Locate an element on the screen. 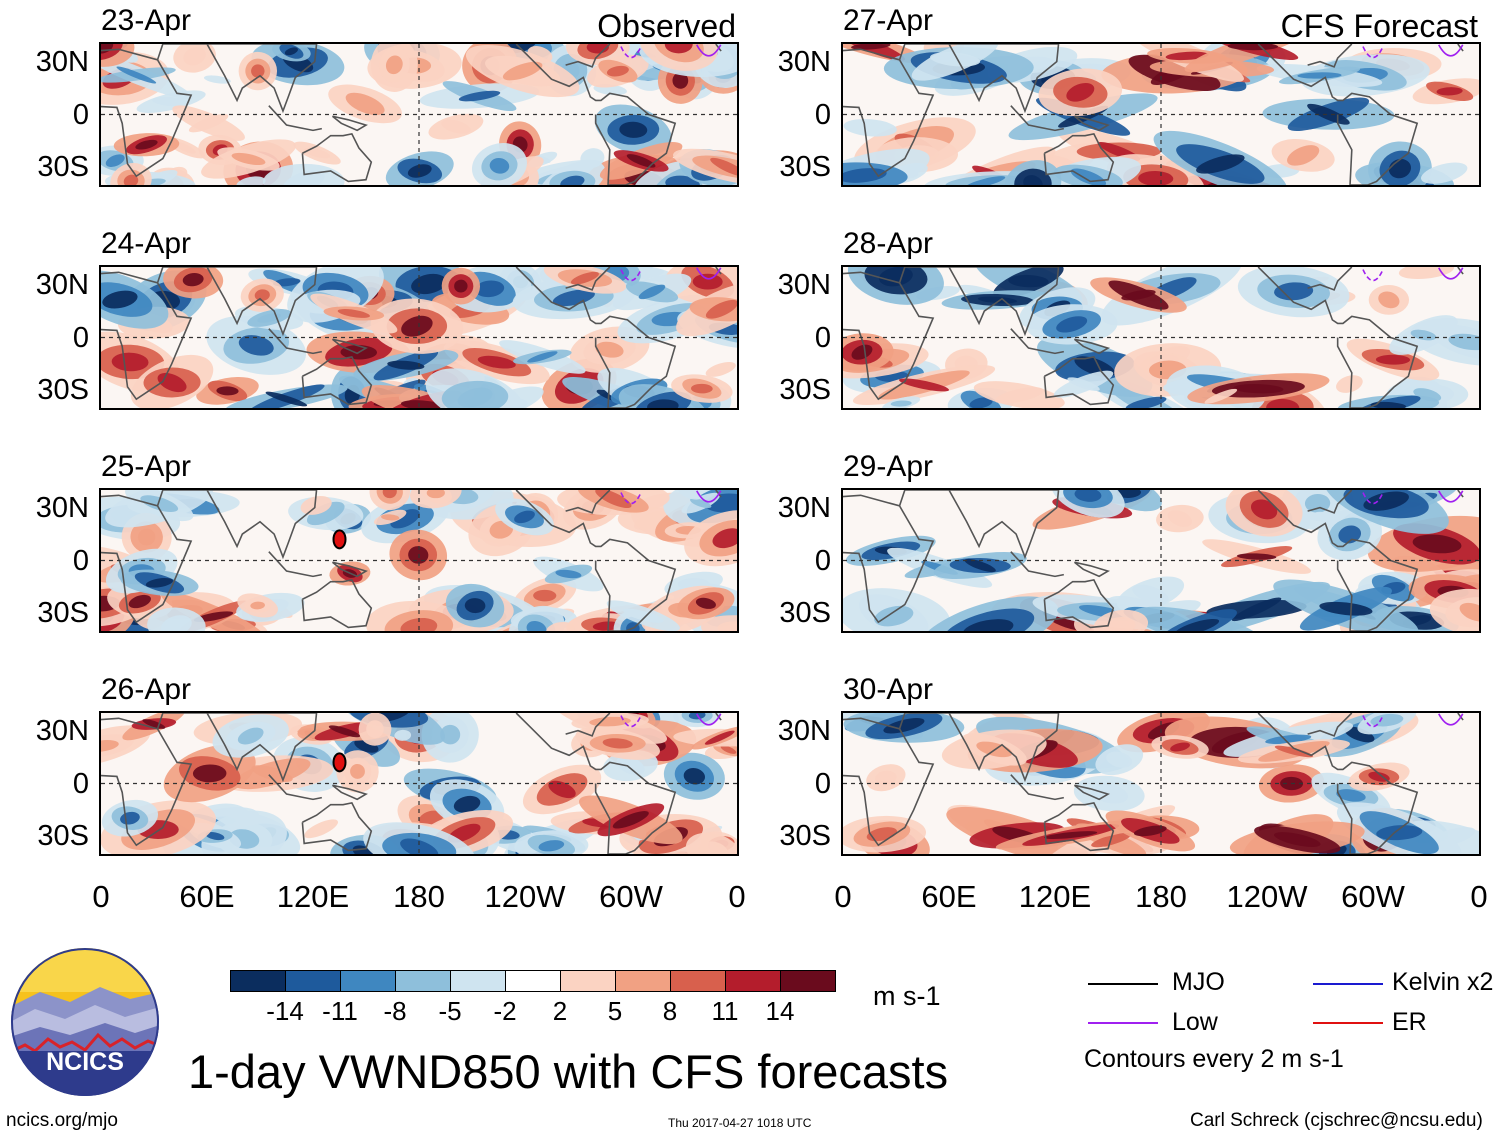 The height and width of the screenshot is (1137, 1510). vwnd850-field is located at coordinates (419, 114).